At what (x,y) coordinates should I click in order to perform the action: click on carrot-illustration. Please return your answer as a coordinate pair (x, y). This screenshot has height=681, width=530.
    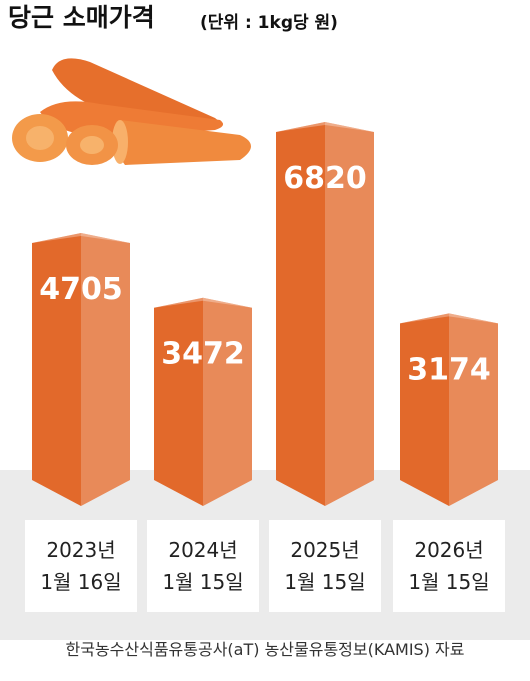
    Looking at the image, I should click on (131, 111).